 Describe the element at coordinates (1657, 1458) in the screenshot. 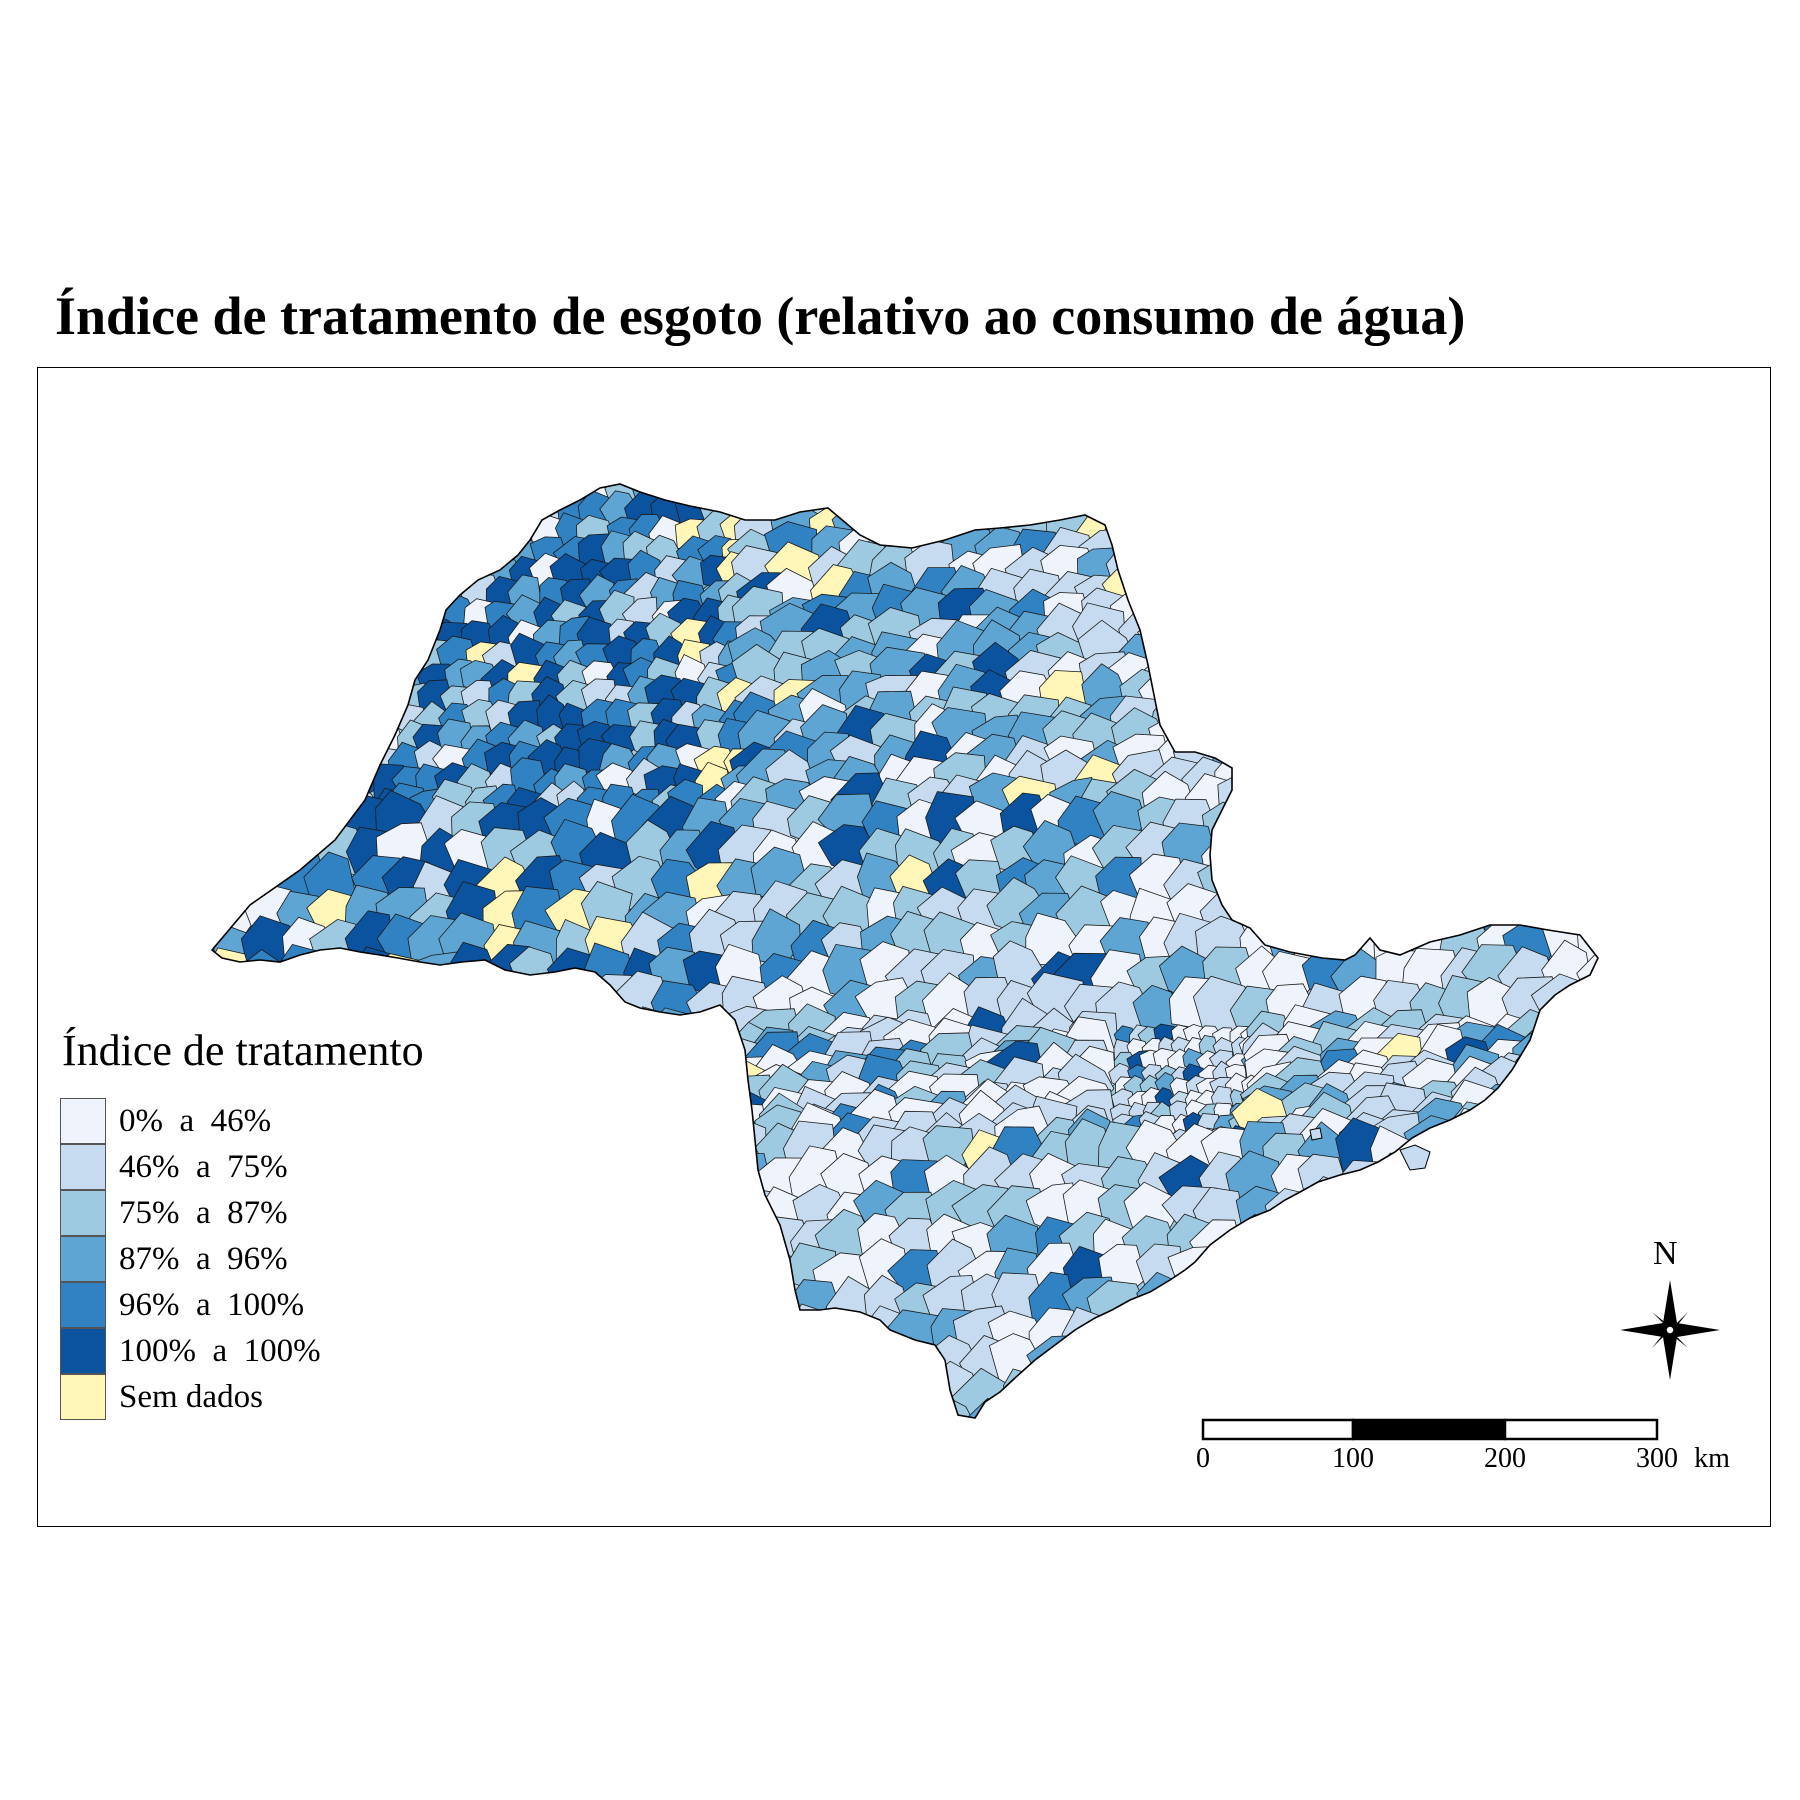

I see `scale-tick-300: 300` at that location.